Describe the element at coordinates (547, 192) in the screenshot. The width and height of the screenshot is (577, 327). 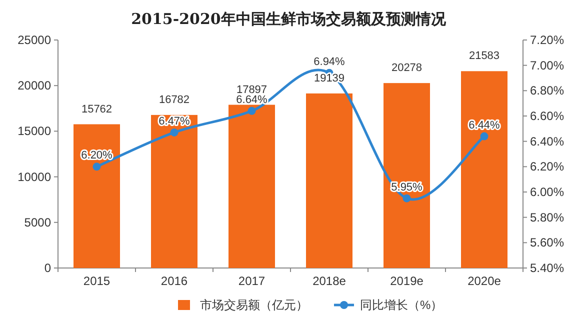
I see `y2-tick-label: 6.00%` at that location.